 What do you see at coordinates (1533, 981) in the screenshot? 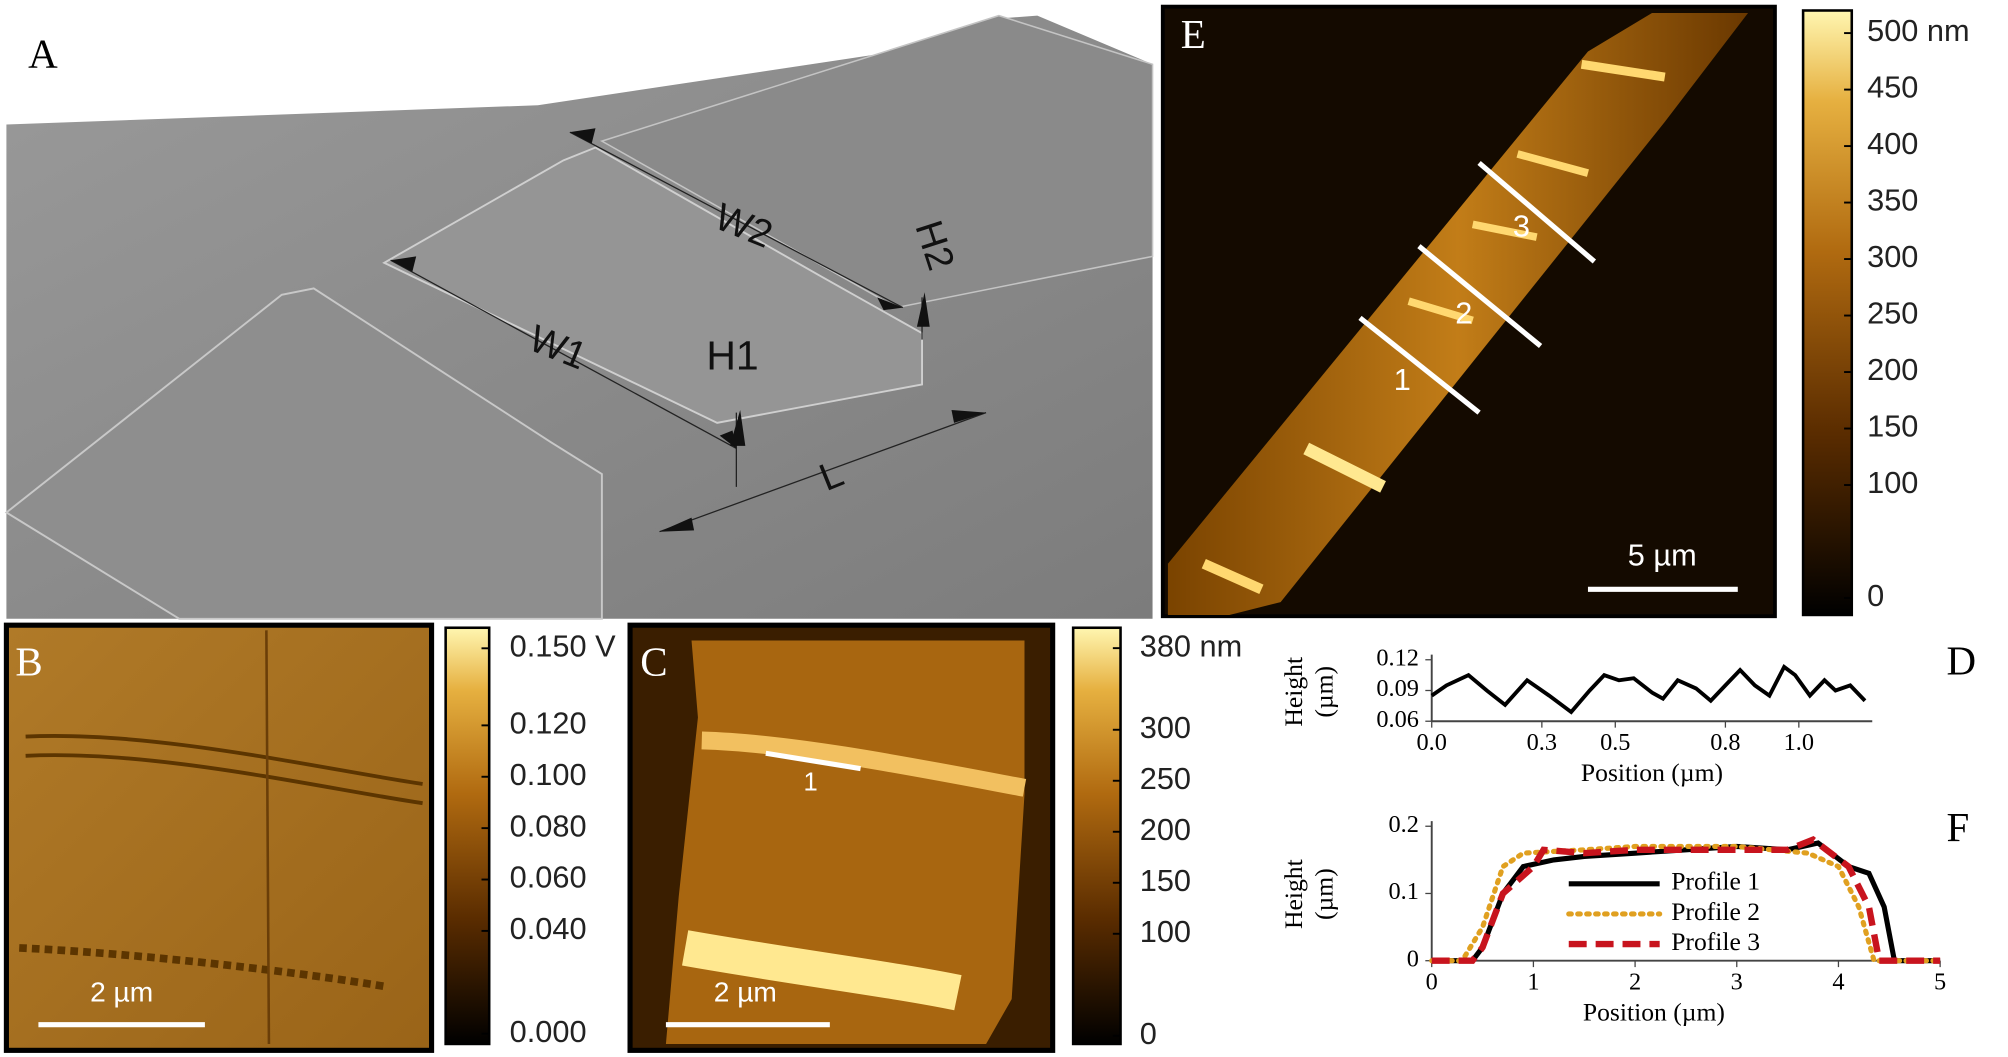
I see `x-tick-label: 1` at bounding box center [1533, 981].